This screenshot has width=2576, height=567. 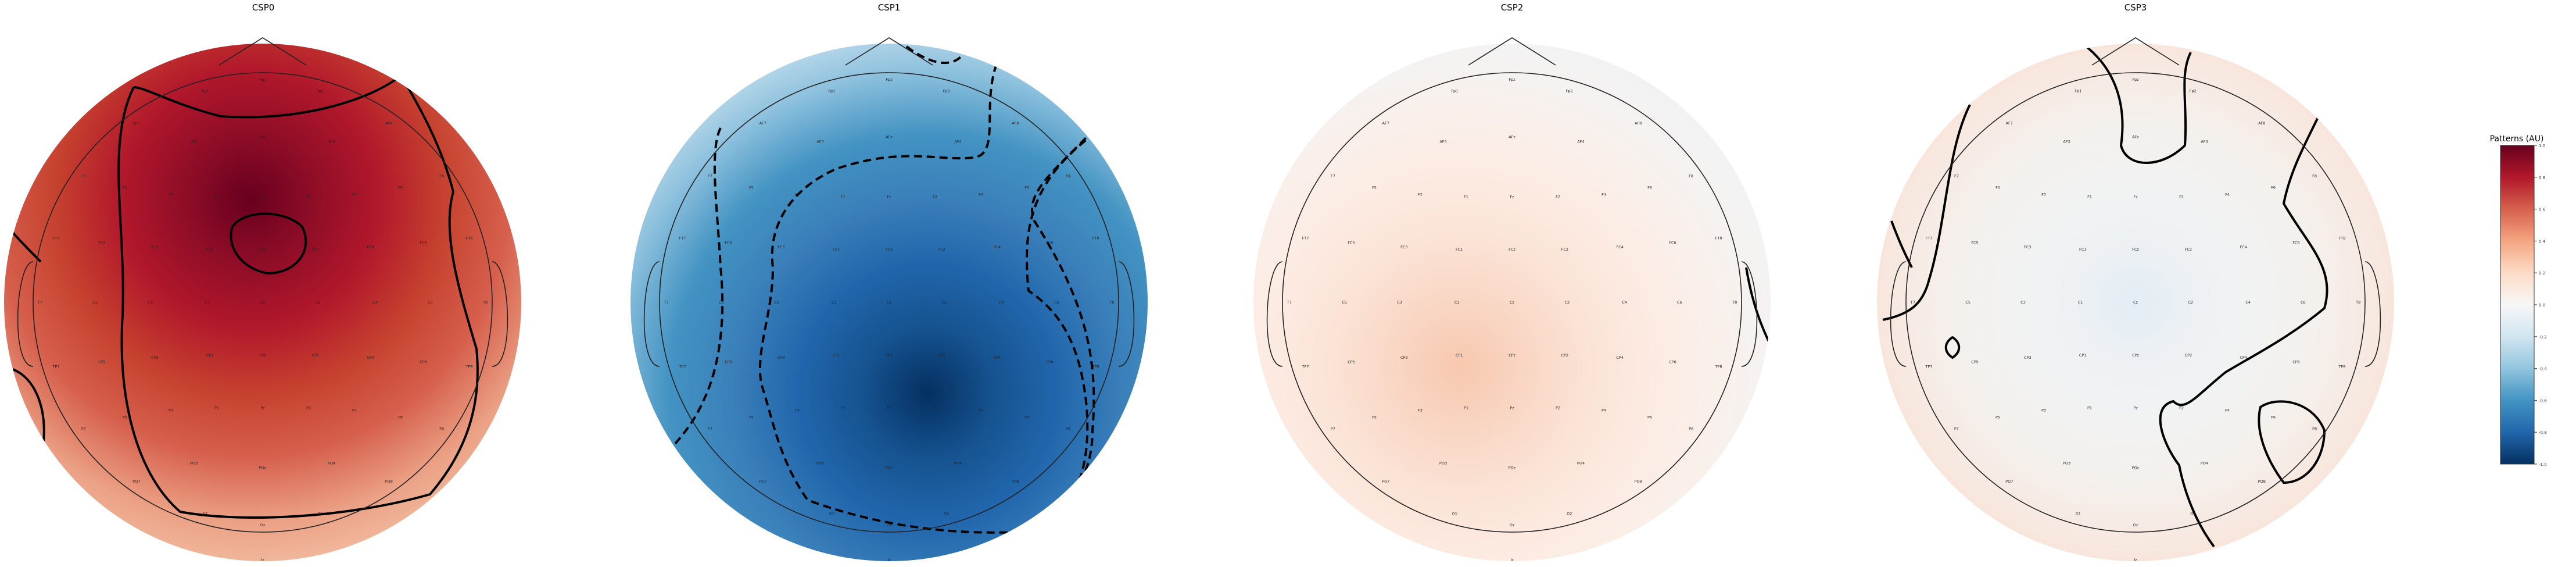 What do you see at coordinates (889, 51) in the screenshot?
I see `nose` at bounding box center [889, 51].